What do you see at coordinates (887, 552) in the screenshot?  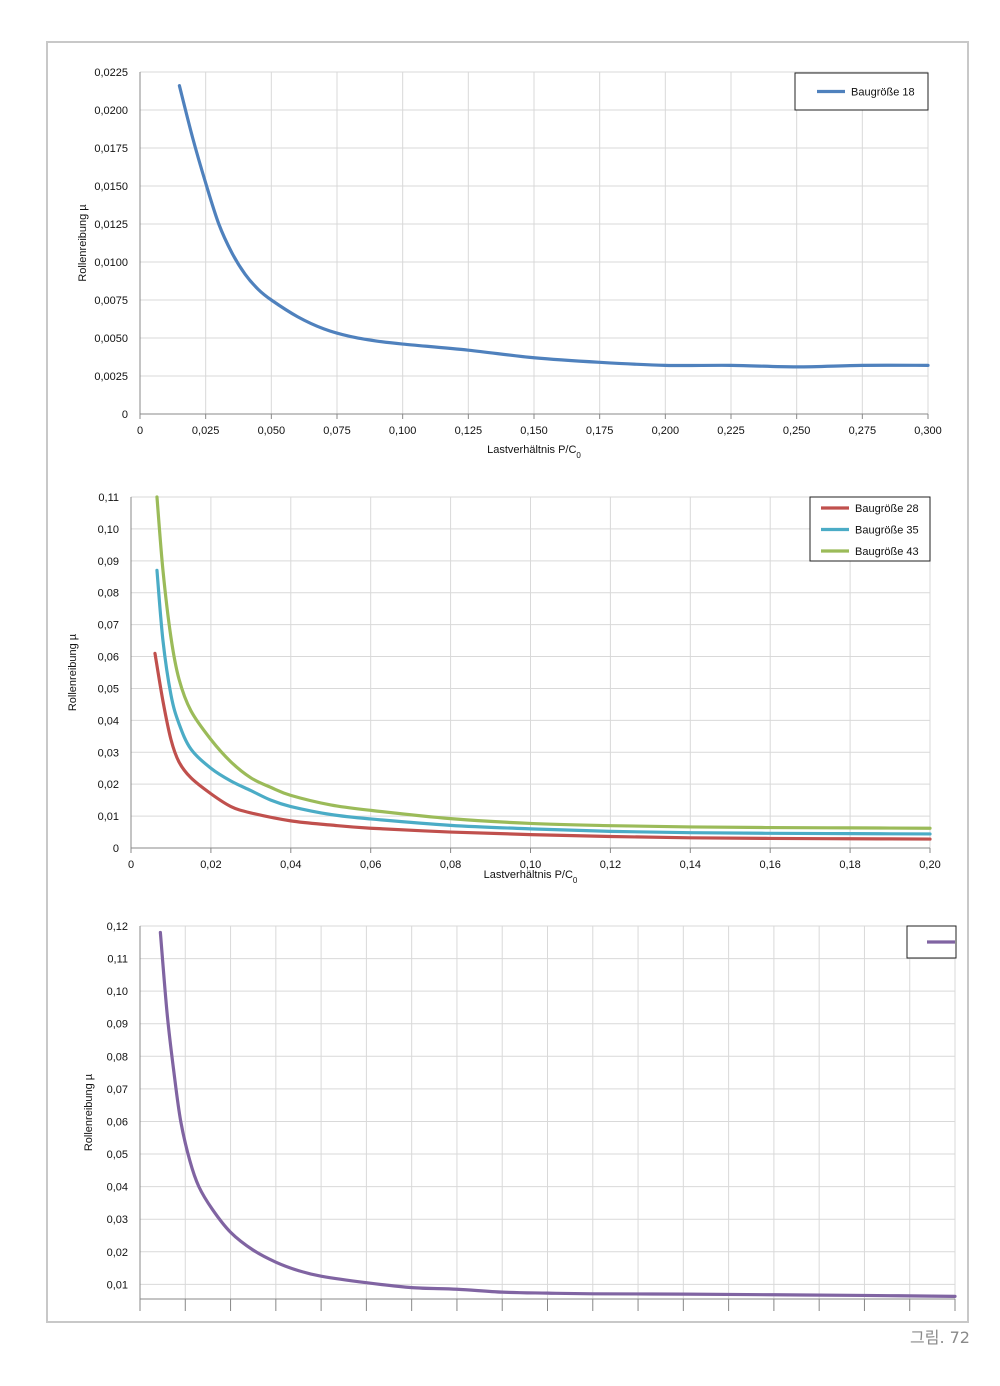 I see `legend-label: Baugröße 43` at bounding box center [887, 552].